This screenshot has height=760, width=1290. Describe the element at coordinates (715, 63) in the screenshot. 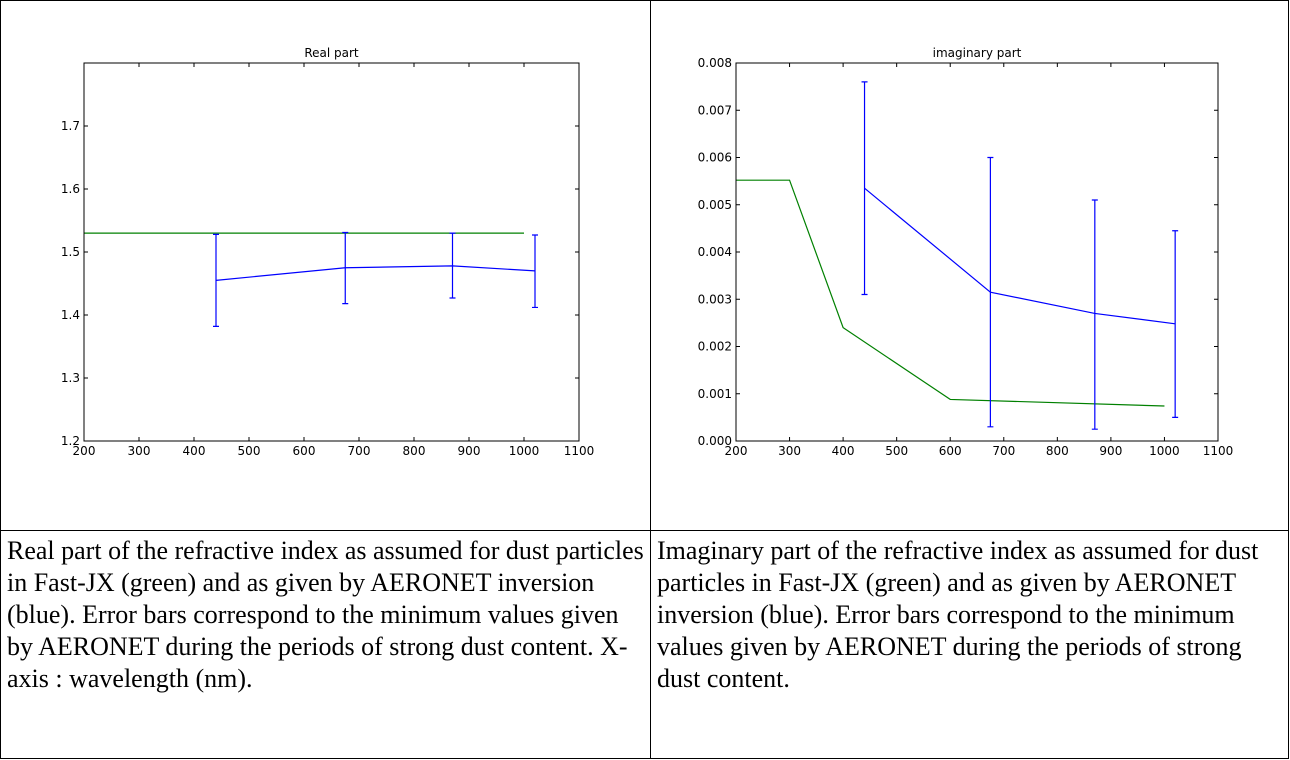

I see `y-tick-label: 0.008` at that location.